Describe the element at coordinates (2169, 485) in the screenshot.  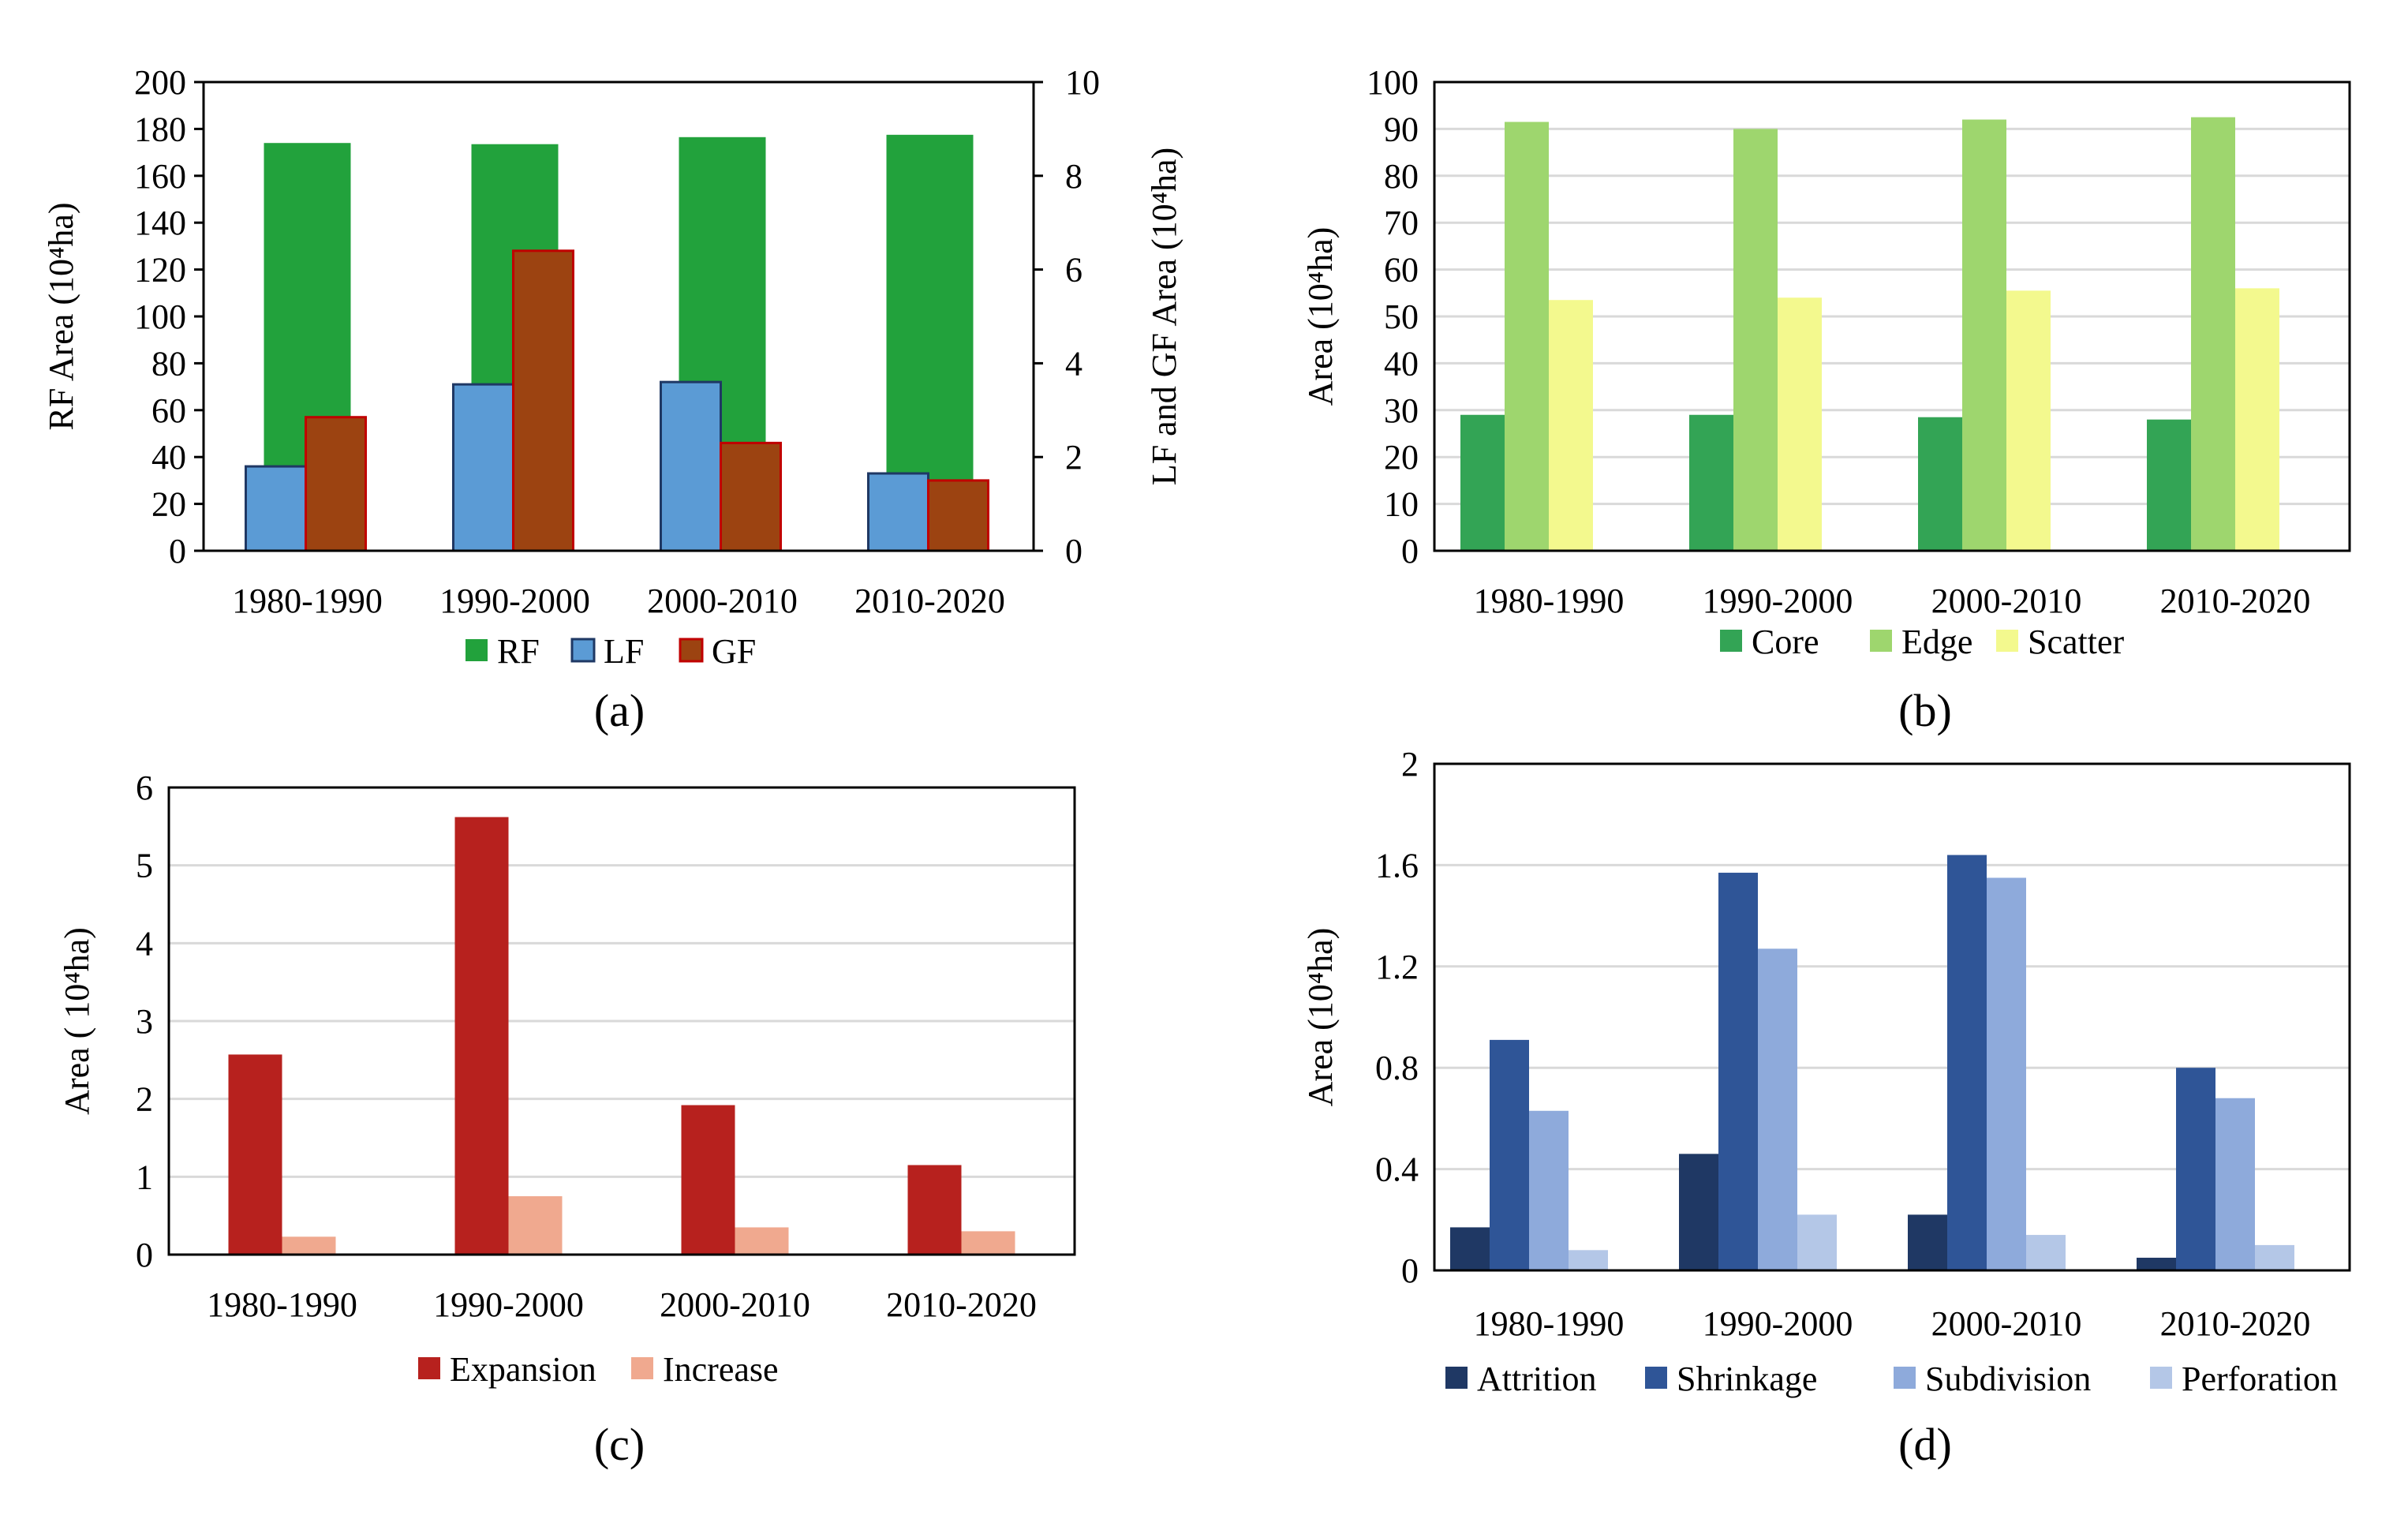
I see `bar-core-2010-2020` at that location.